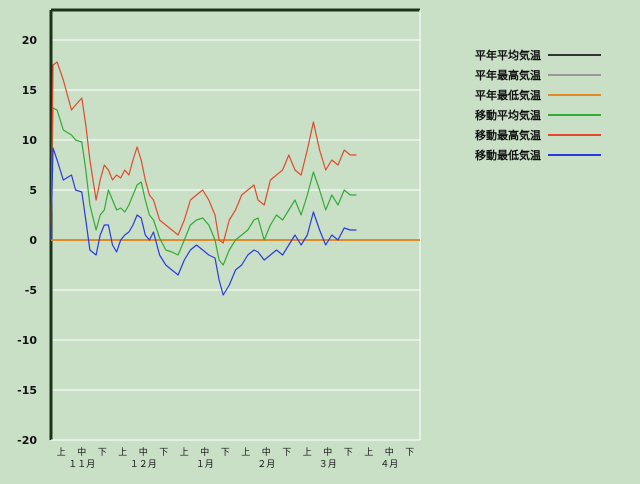 The width and height of the screenshot is (640, 484). I want to click on legend-label: 平年平均気温, so click(508, 55).